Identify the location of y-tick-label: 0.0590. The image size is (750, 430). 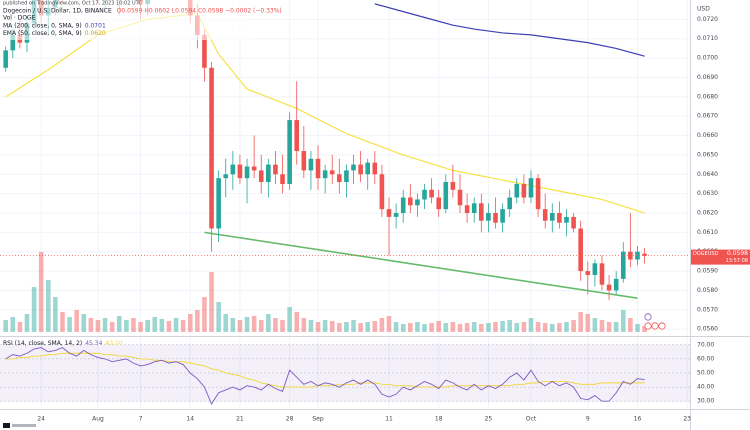
(707, 271).